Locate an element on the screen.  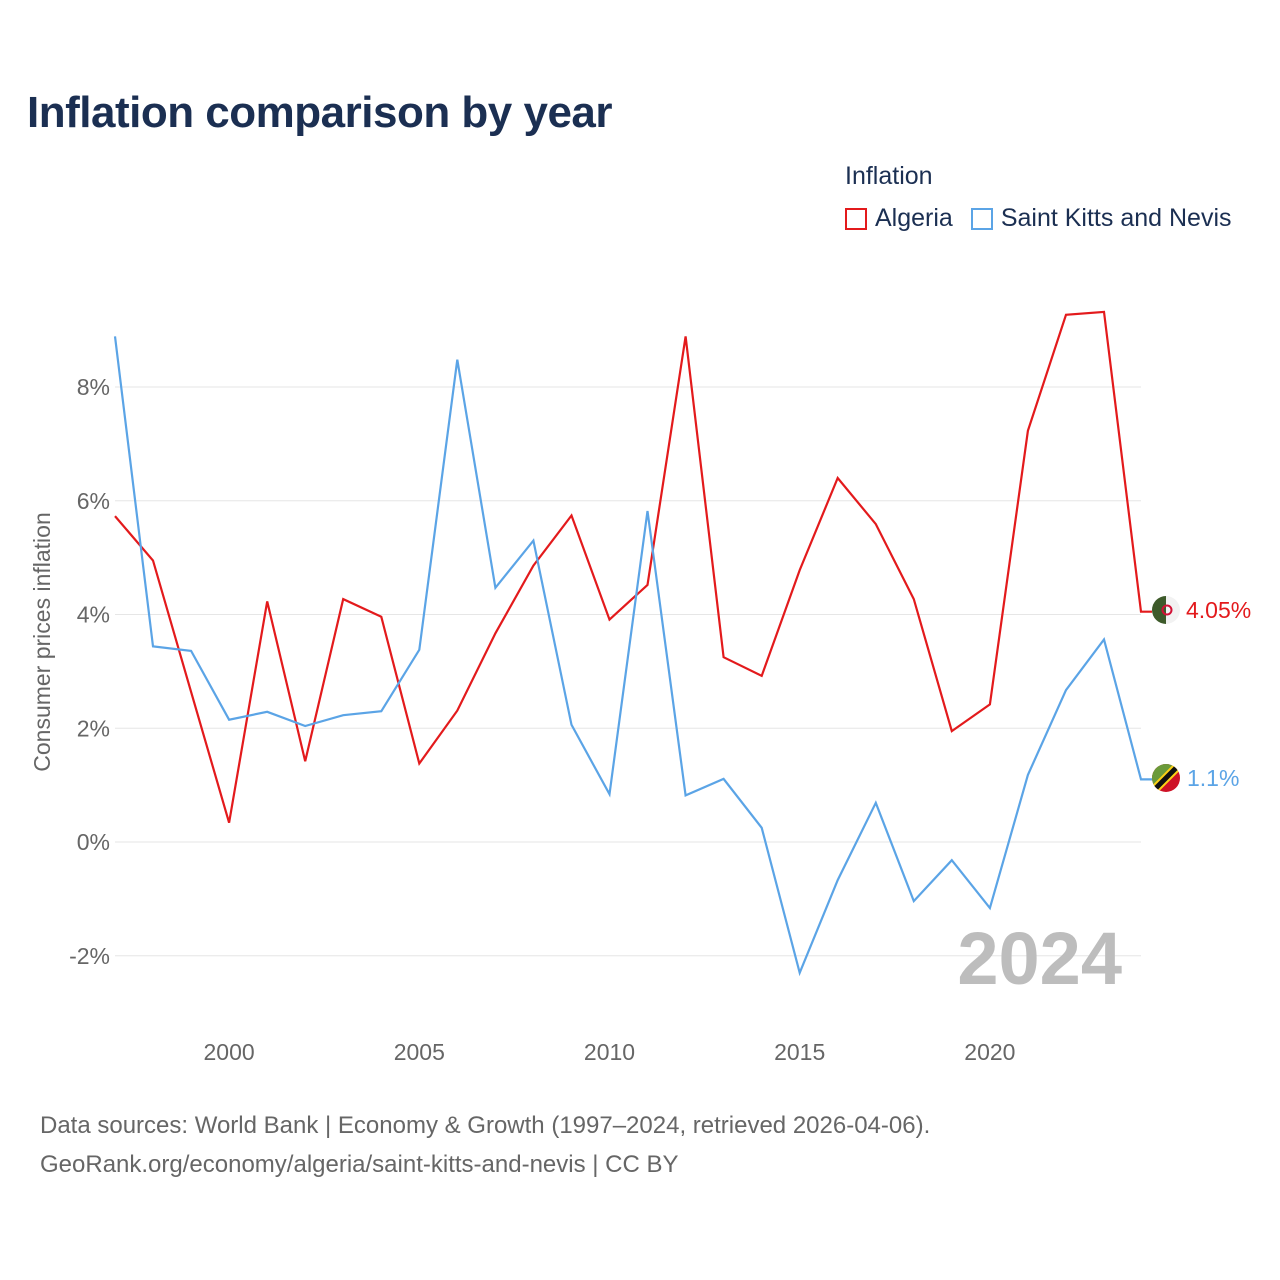
y-tick-label: 4% is located at coordinates (93, 615).